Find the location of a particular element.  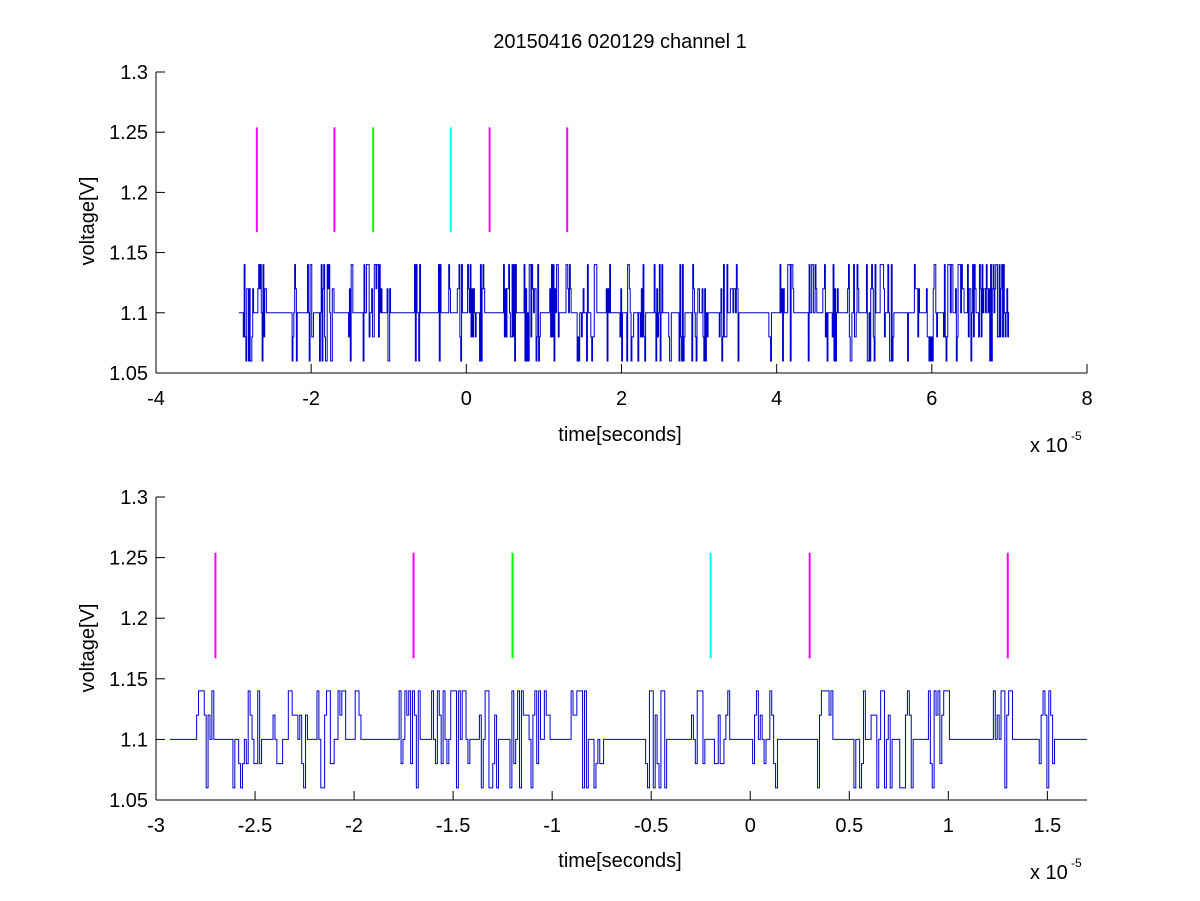

bottom-y-tick-label: 1.25 is located at coordinates (128, 559).